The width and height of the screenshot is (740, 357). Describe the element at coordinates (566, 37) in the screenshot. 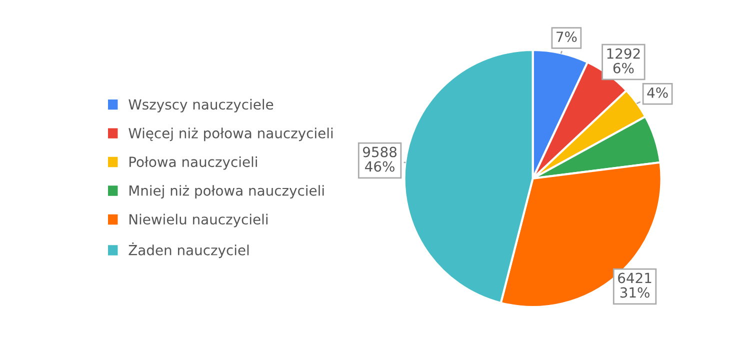

I see `data-label: 7%` at that location.